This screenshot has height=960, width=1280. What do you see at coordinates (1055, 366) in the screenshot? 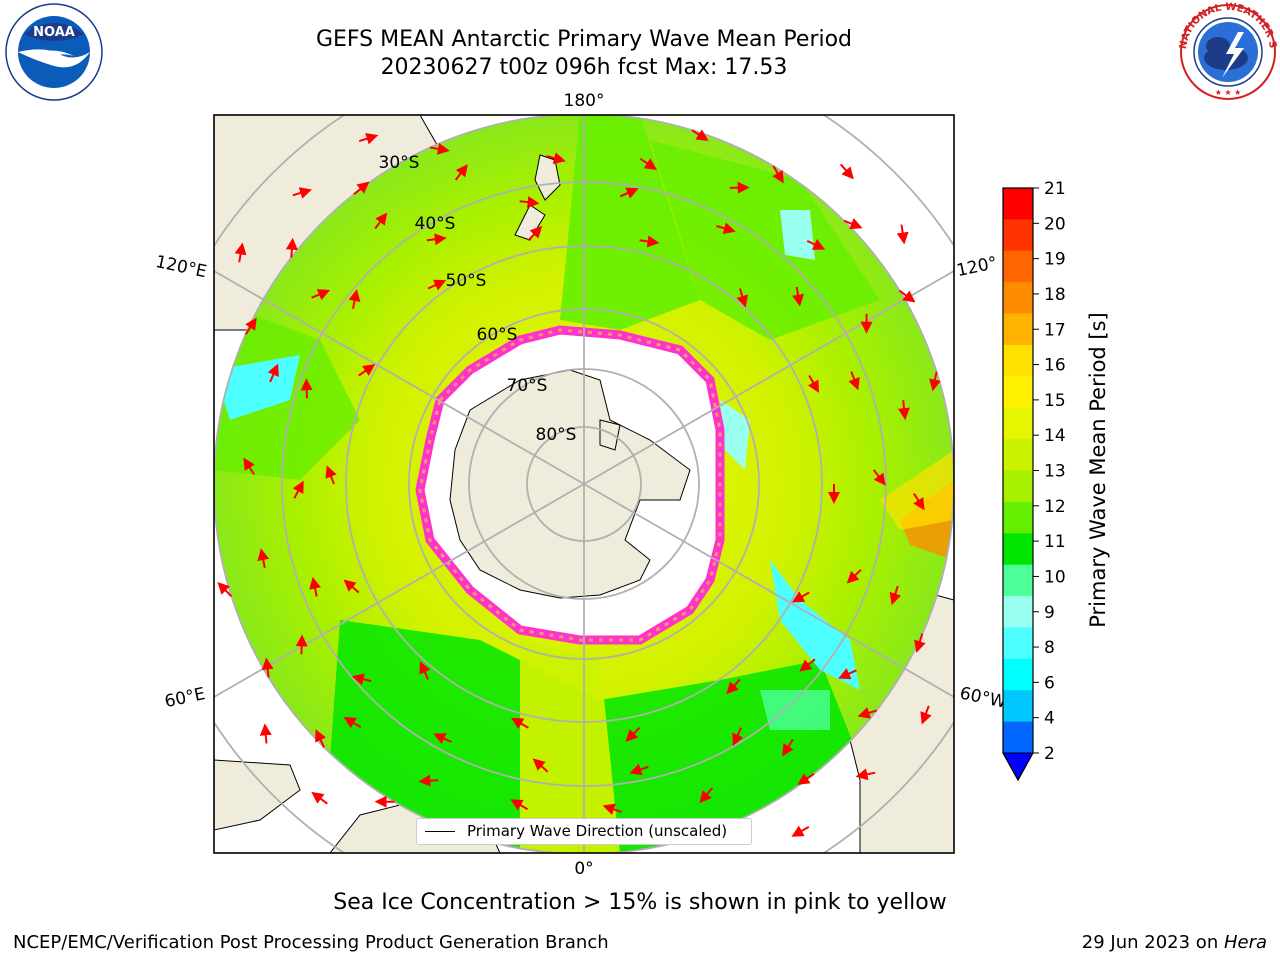
I see `colorbar-tick-label: 16` at bounding box center [1055, 366].